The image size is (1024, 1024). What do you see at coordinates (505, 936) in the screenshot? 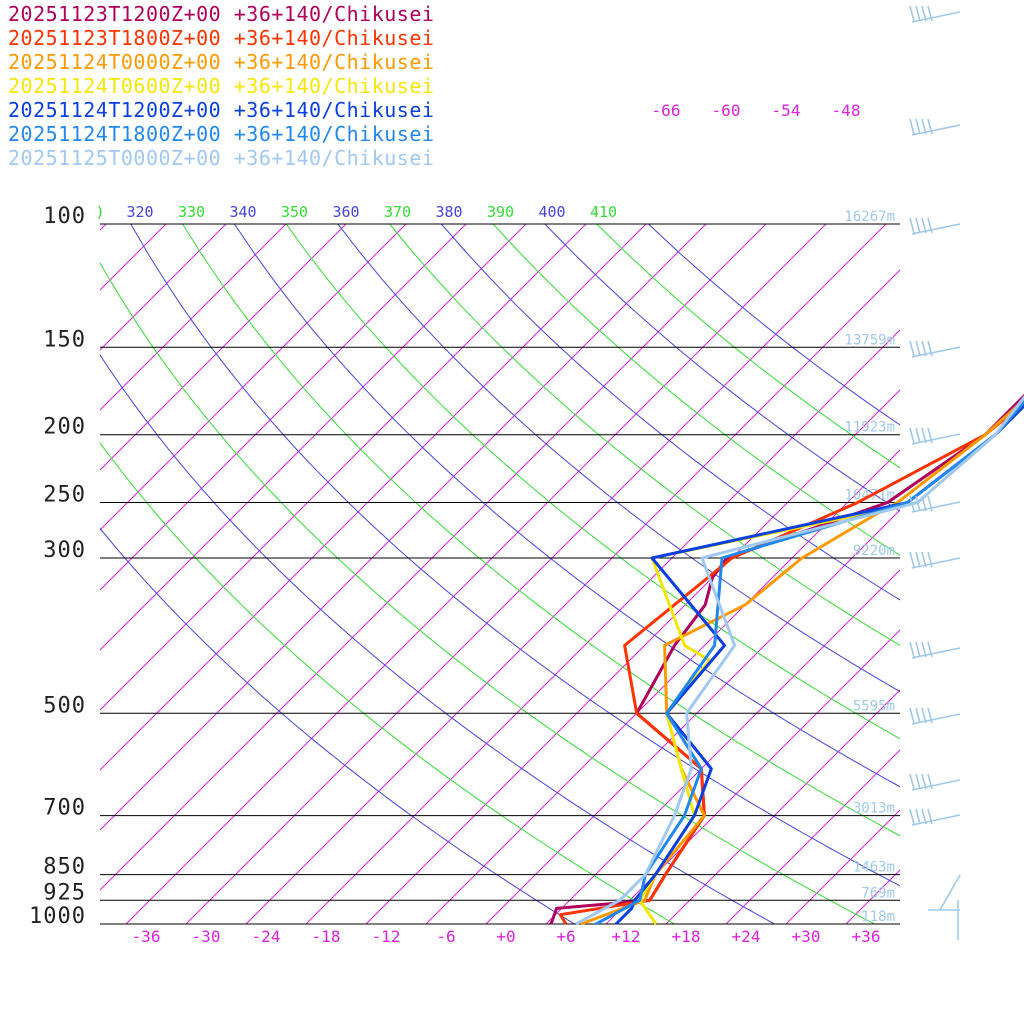
I see `x-tick-label: +0` at bounding box center [505, 936].